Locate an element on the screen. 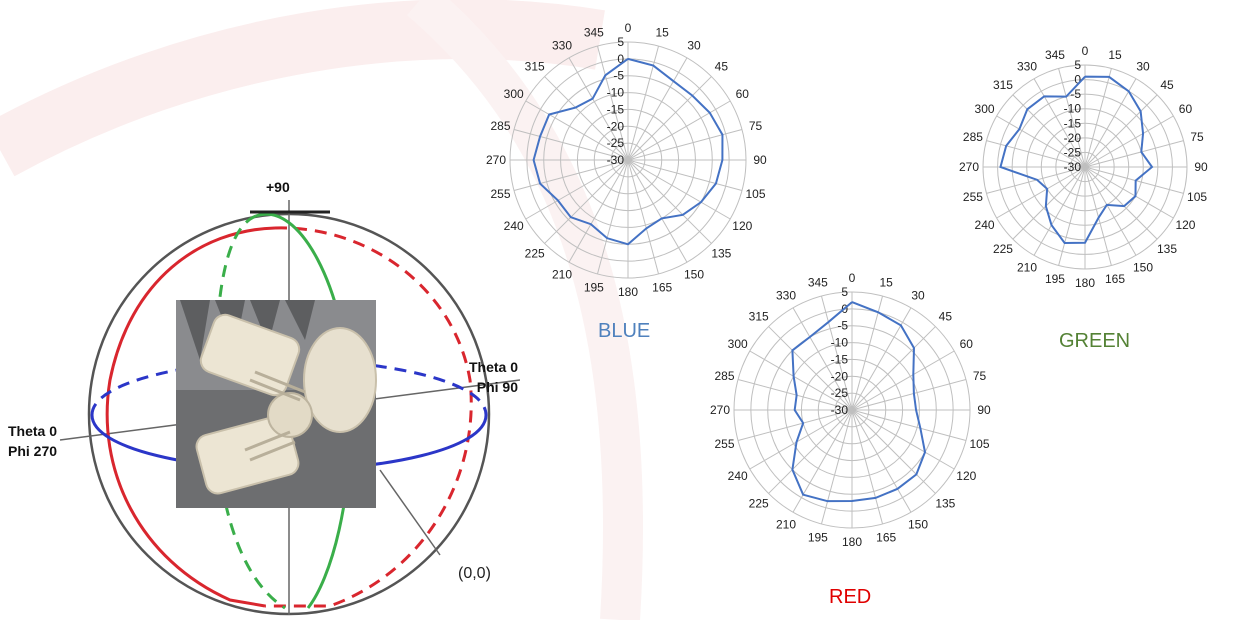 This screenshot has height=620, width=1243. top-label: +90 is located at coordinates (278, 187).